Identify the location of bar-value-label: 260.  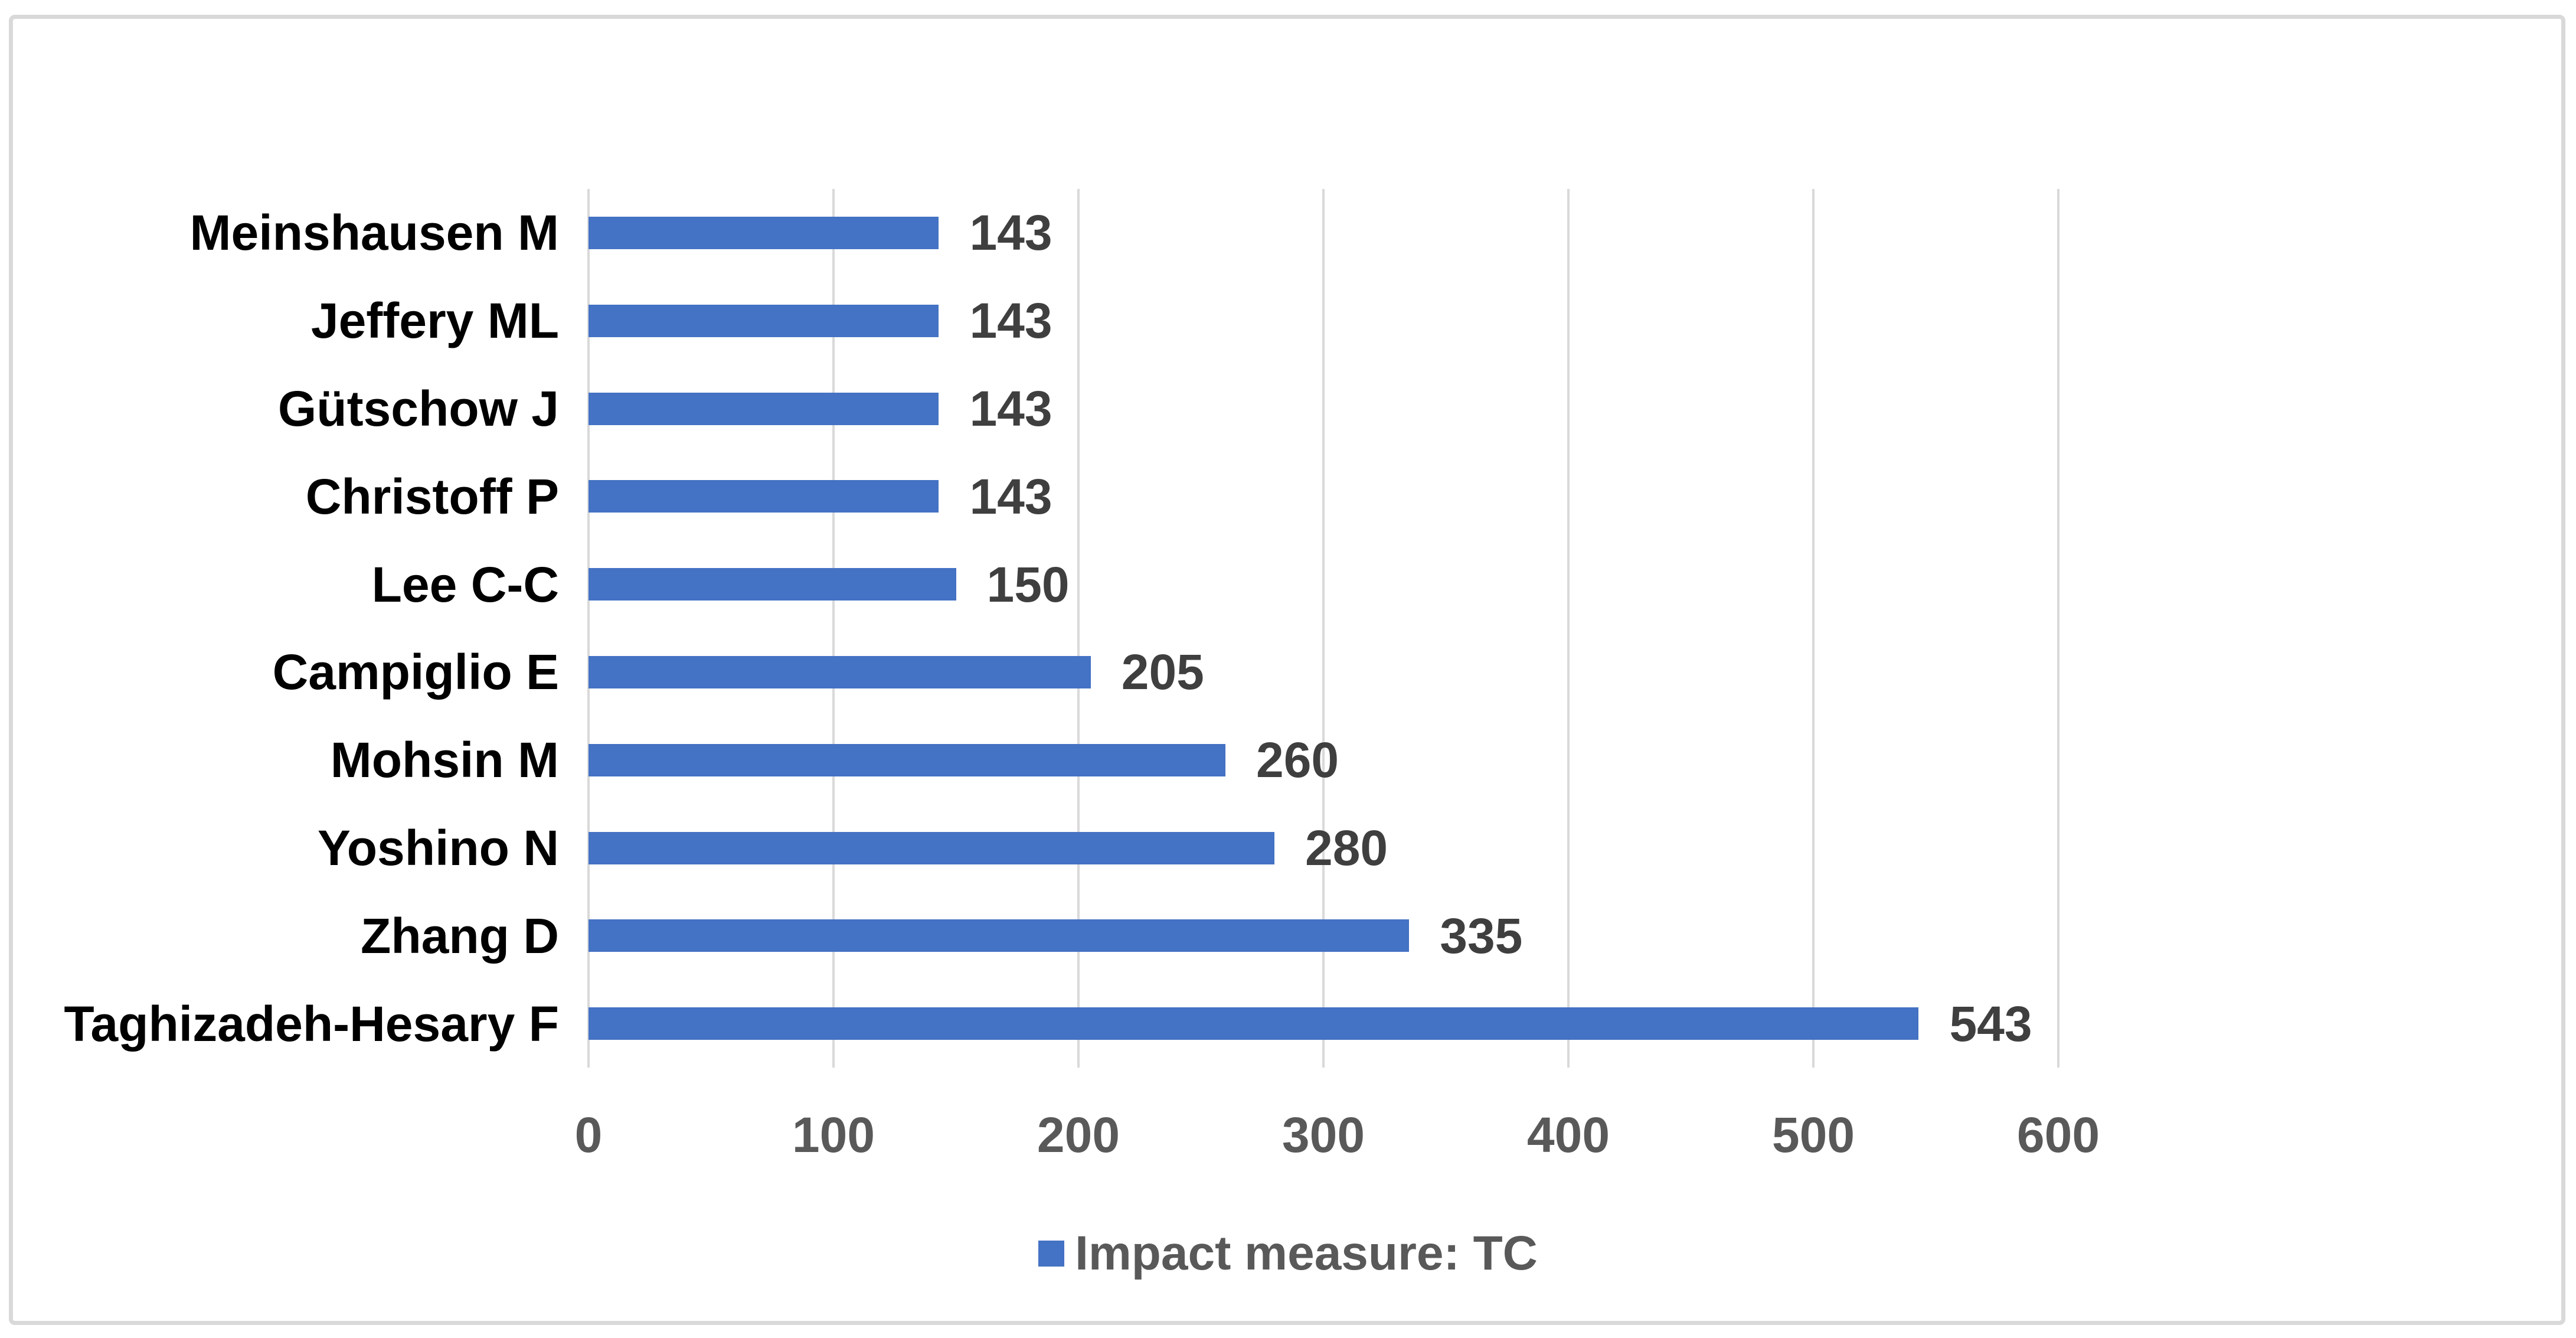
(1297, 760).